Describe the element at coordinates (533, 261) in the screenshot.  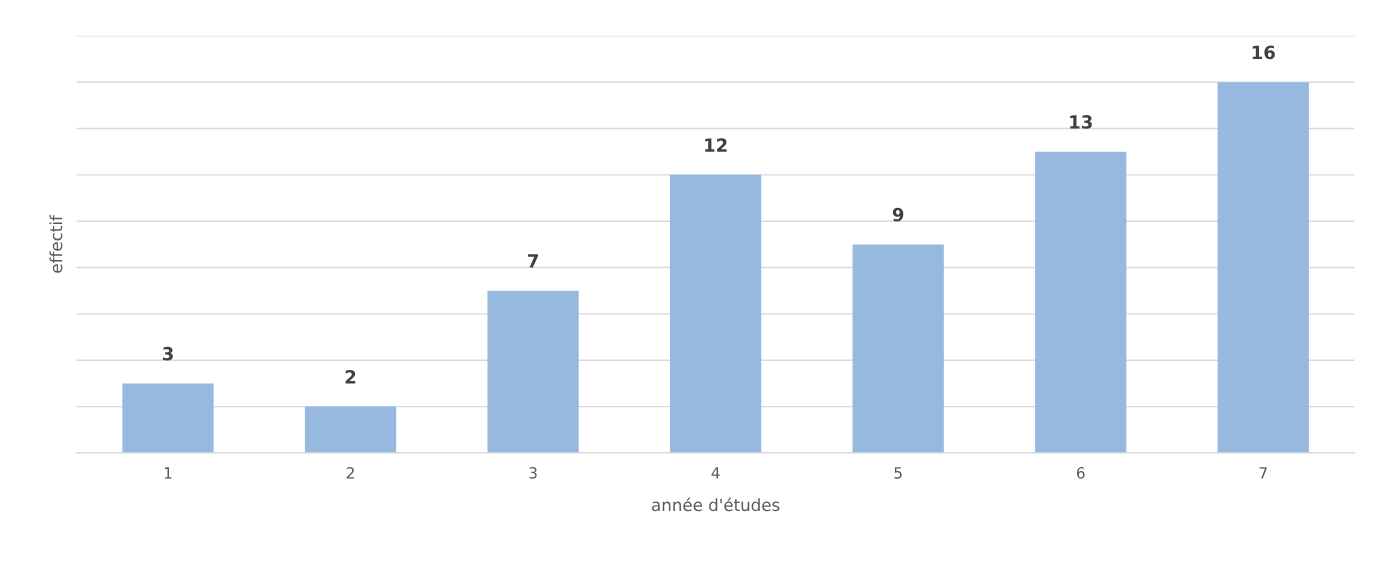
I see `data-label: 7` at that location.